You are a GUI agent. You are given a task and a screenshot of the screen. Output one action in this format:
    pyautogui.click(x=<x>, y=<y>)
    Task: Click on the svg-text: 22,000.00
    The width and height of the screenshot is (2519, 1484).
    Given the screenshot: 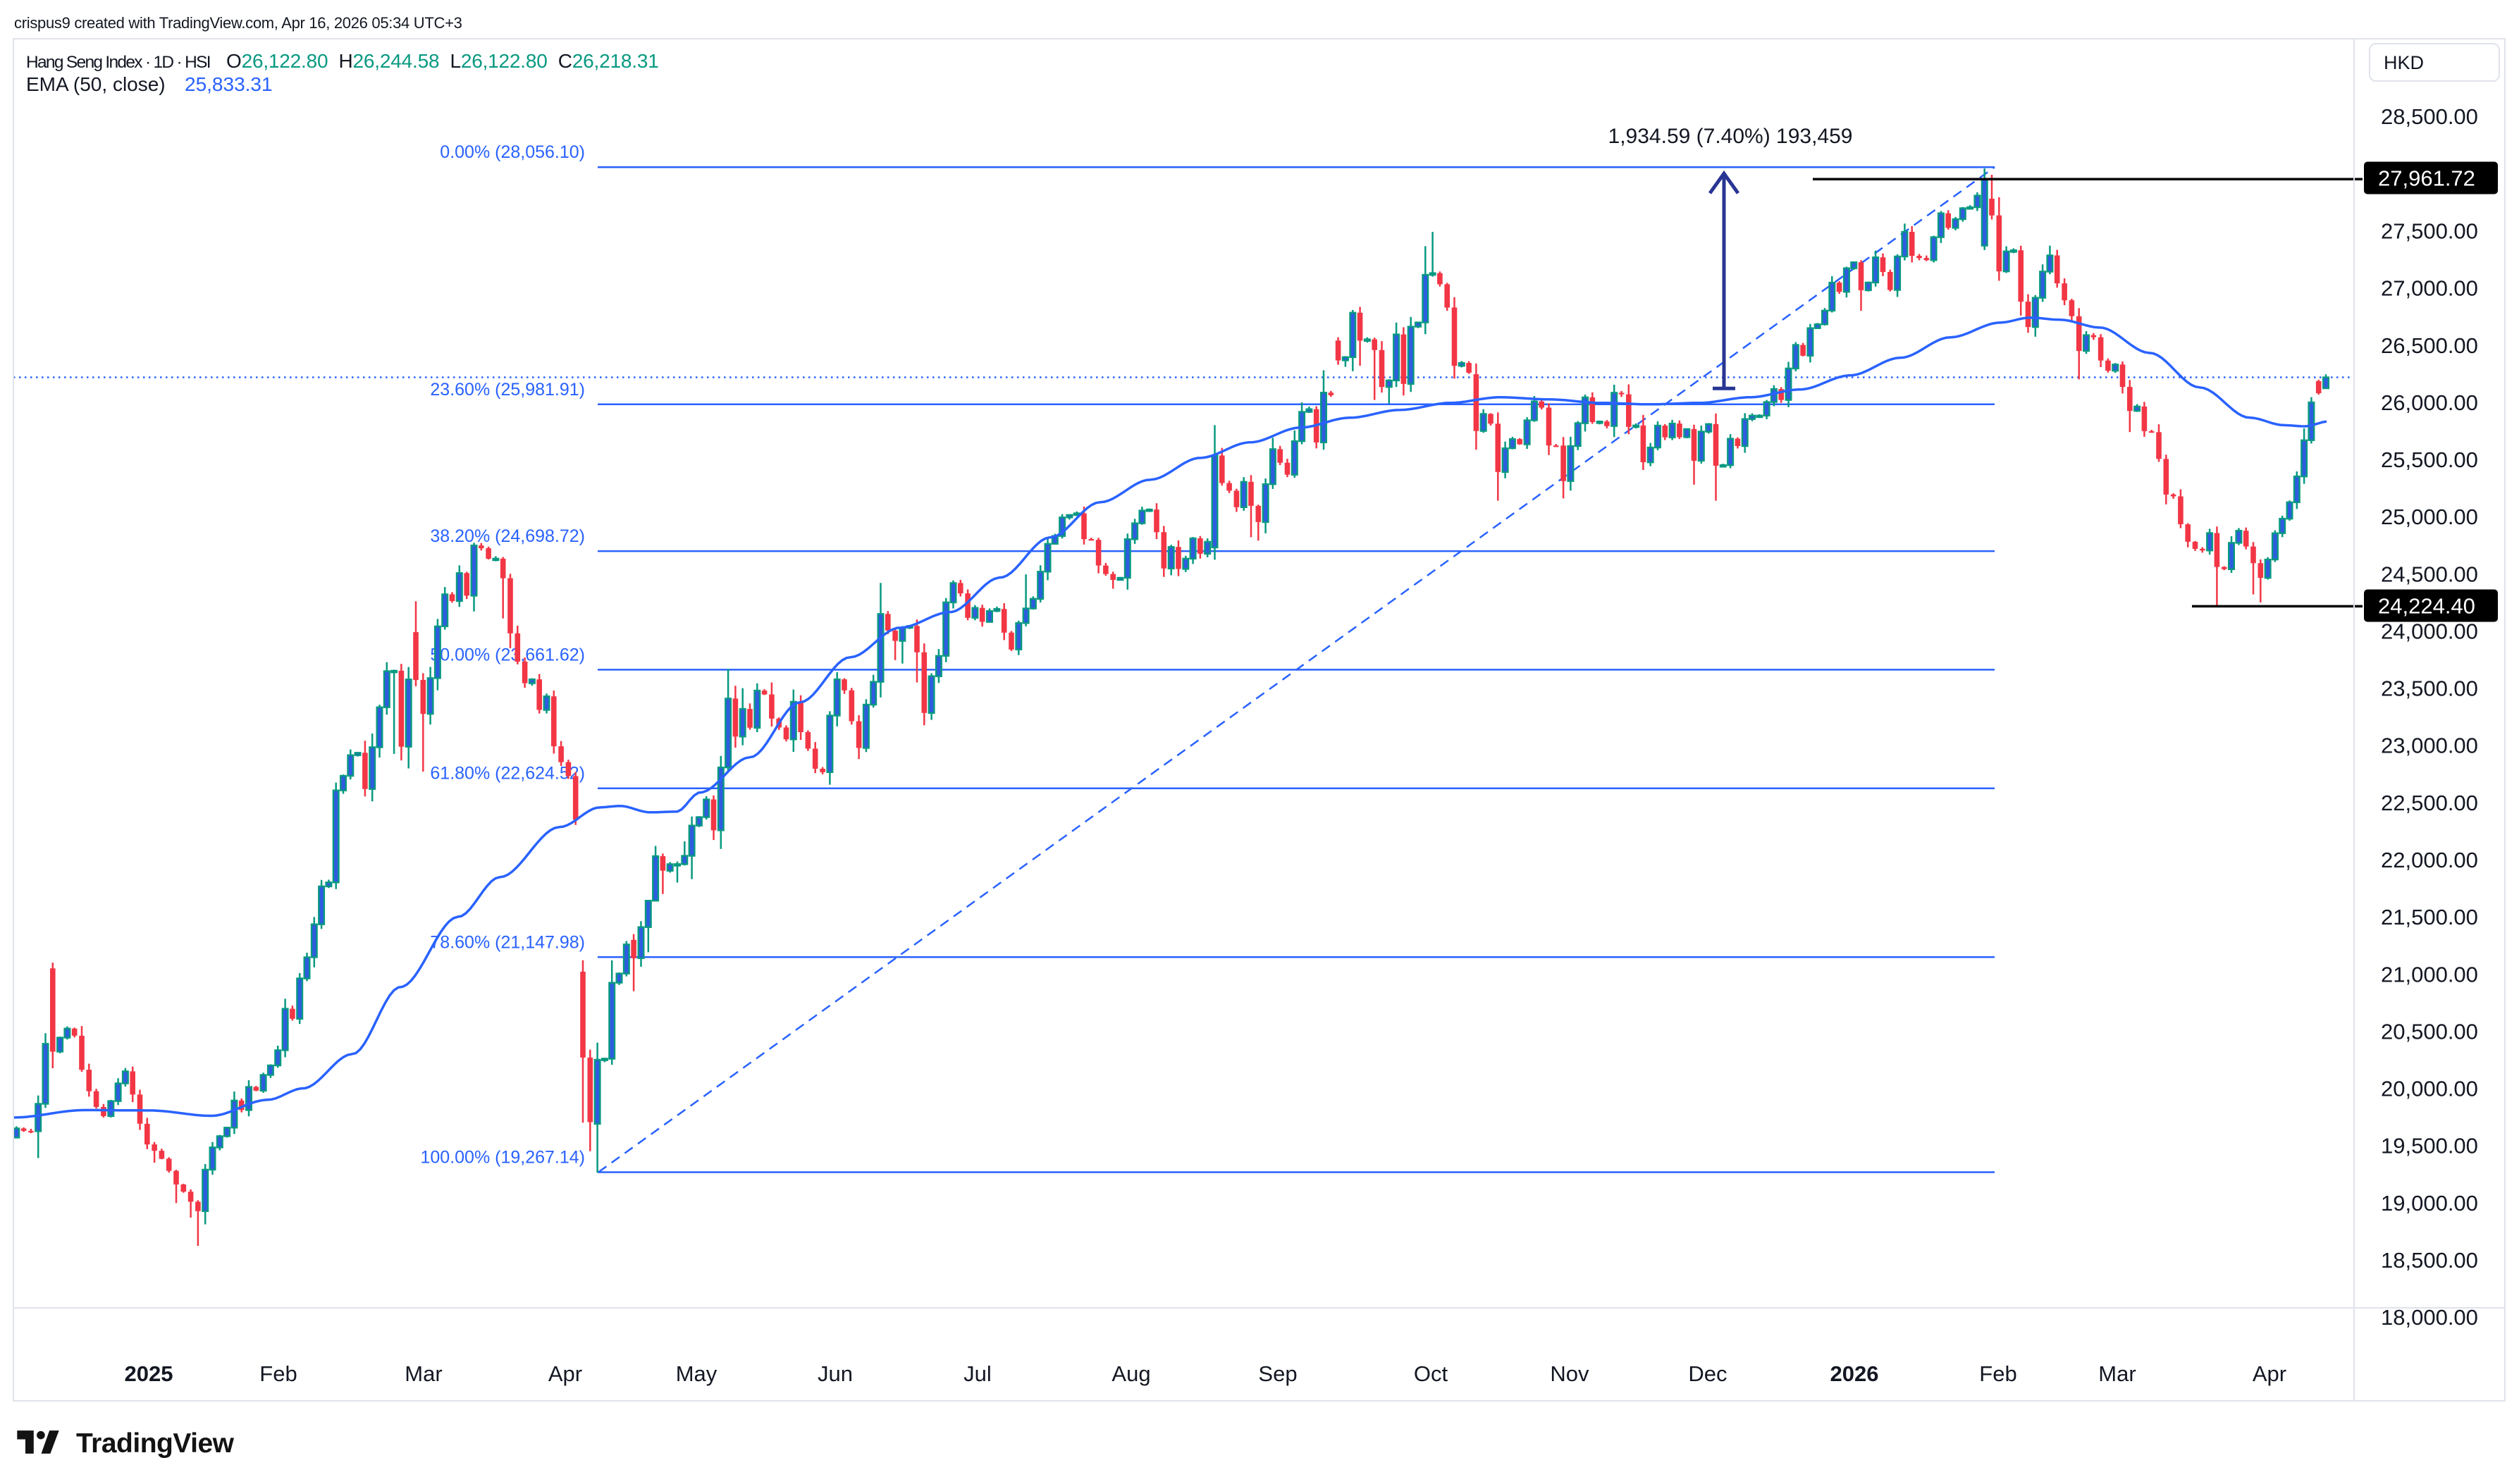 What is the action you would take?
    pyautogui.click(x=2429, y=860)
    